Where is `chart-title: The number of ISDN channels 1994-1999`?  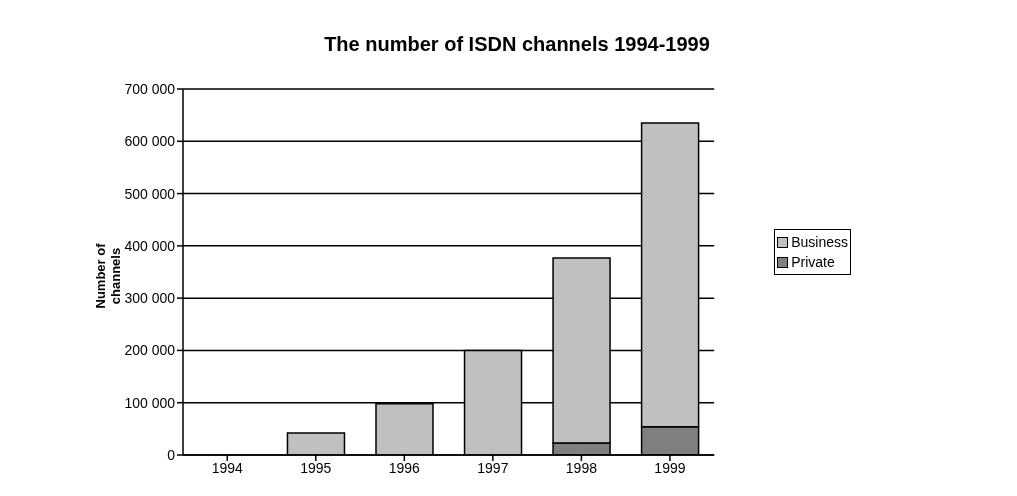
chart-title: The number of ISDN channels 1994-1999 is located at coordinates (517, 44).